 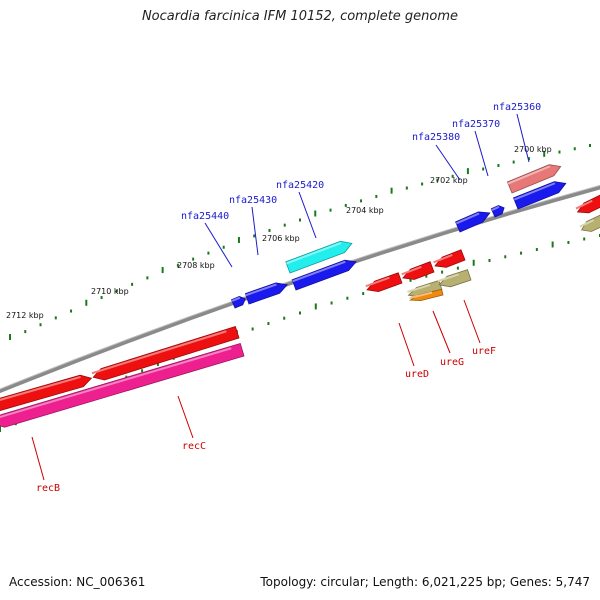 What do you see at coordinates (281, 238) in the screenshot?
I see `scale-label: 2706 kbp` at bounding box center [281, 238].